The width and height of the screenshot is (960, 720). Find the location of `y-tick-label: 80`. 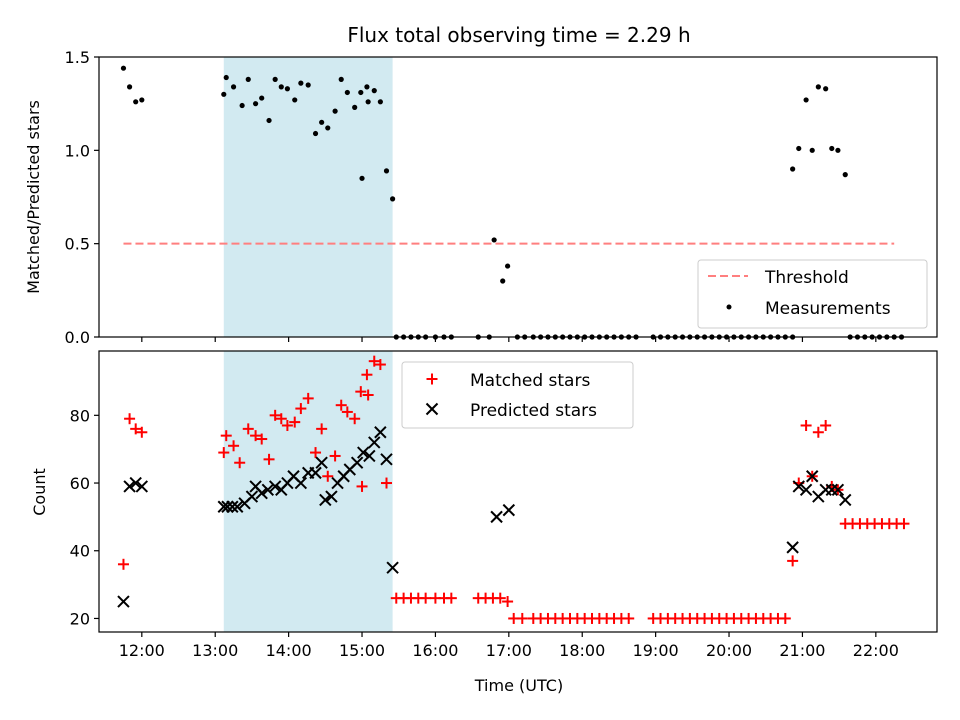

y-tick-label: 80 is located at coordinates (80, 415).